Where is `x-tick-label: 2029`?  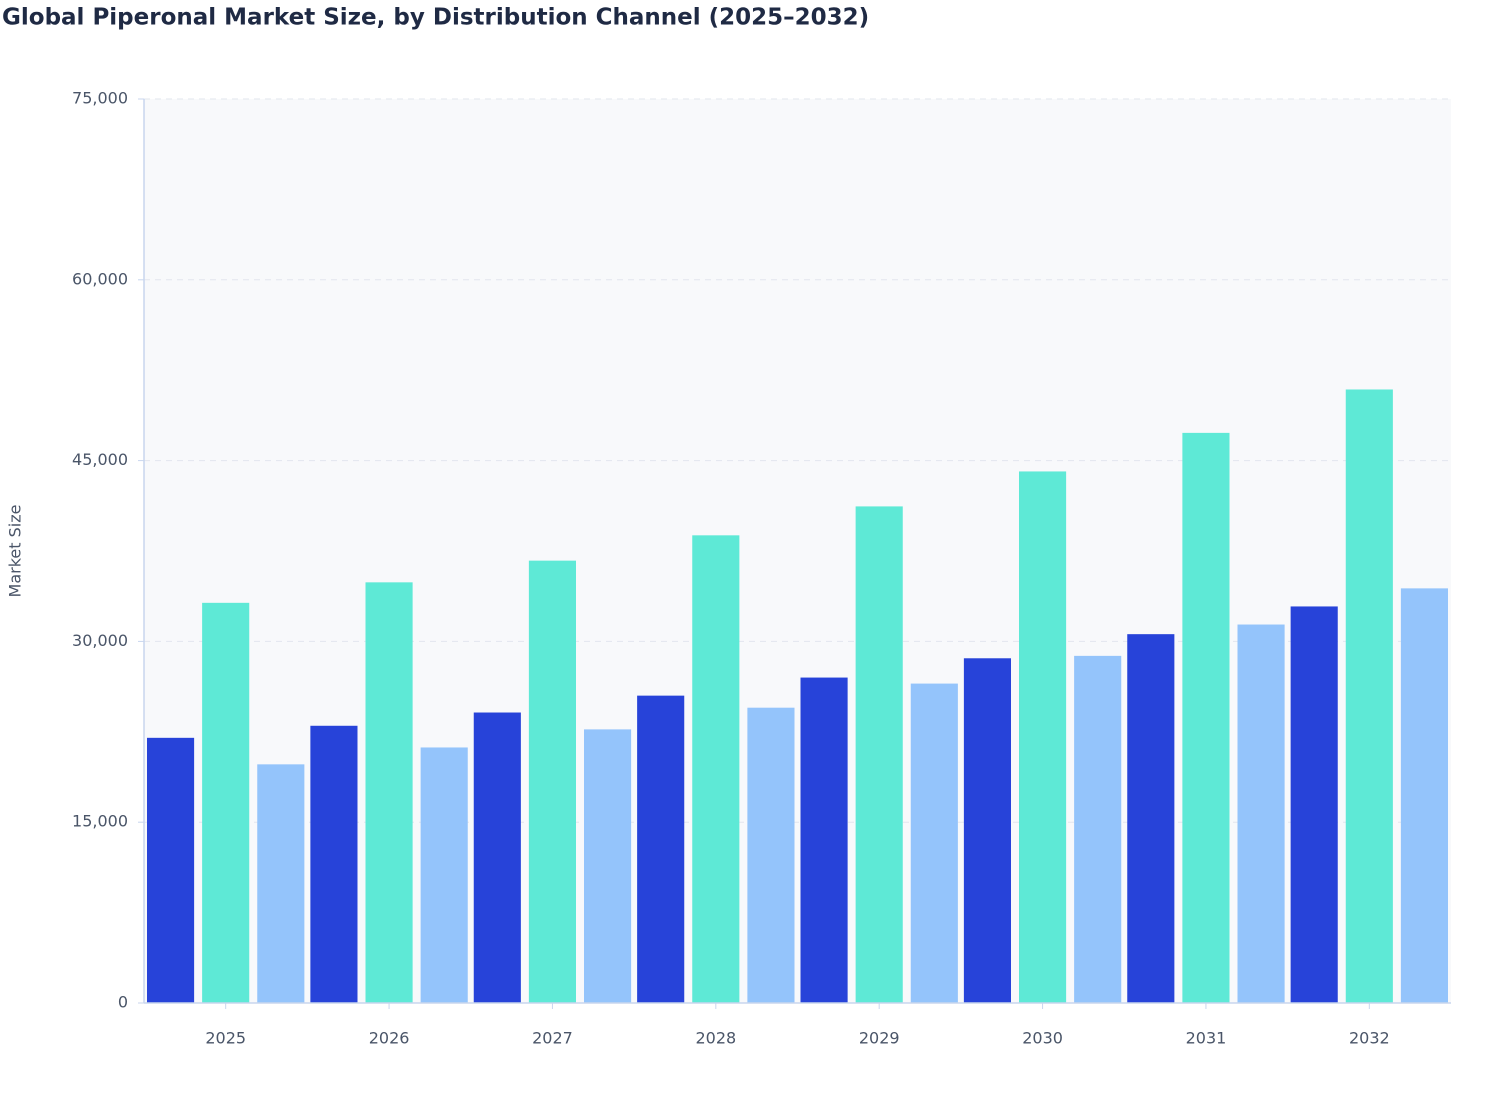 x-tick-label: 2029 is located at coordinates (879, 1038).